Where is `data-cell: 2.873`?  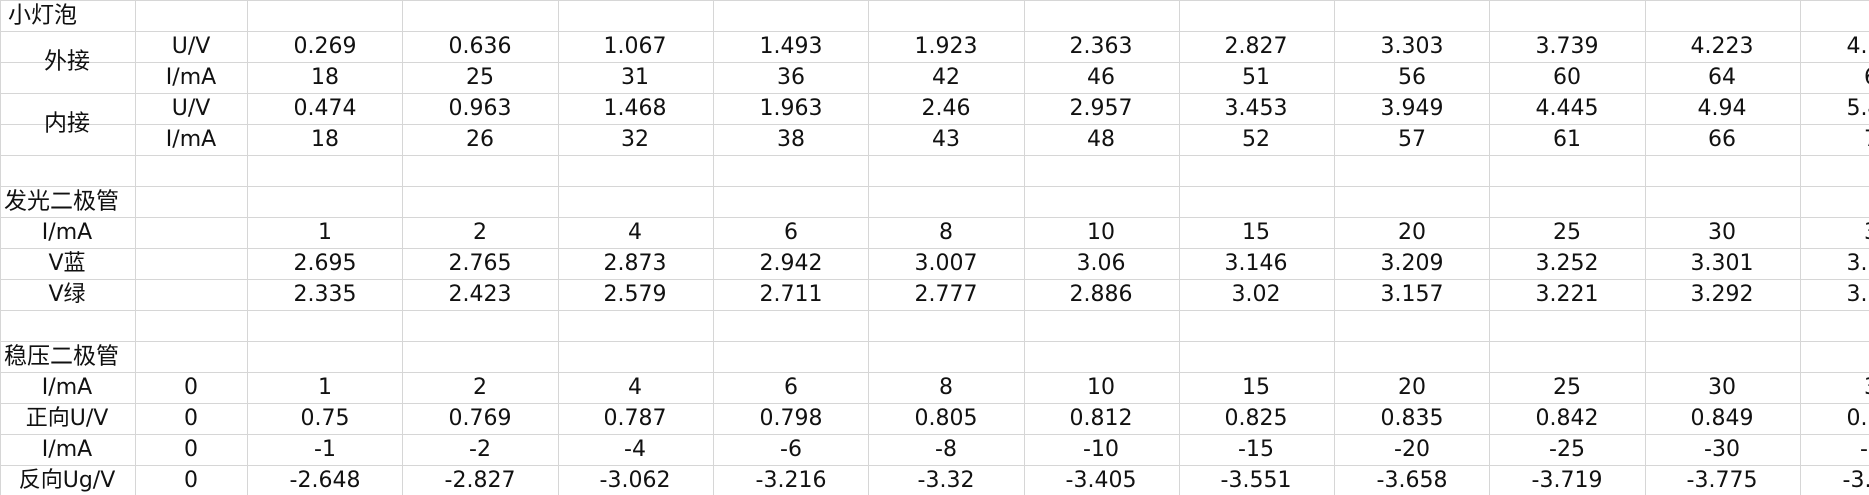 data-cell: 2.873 is located at coordinates (635, 263).